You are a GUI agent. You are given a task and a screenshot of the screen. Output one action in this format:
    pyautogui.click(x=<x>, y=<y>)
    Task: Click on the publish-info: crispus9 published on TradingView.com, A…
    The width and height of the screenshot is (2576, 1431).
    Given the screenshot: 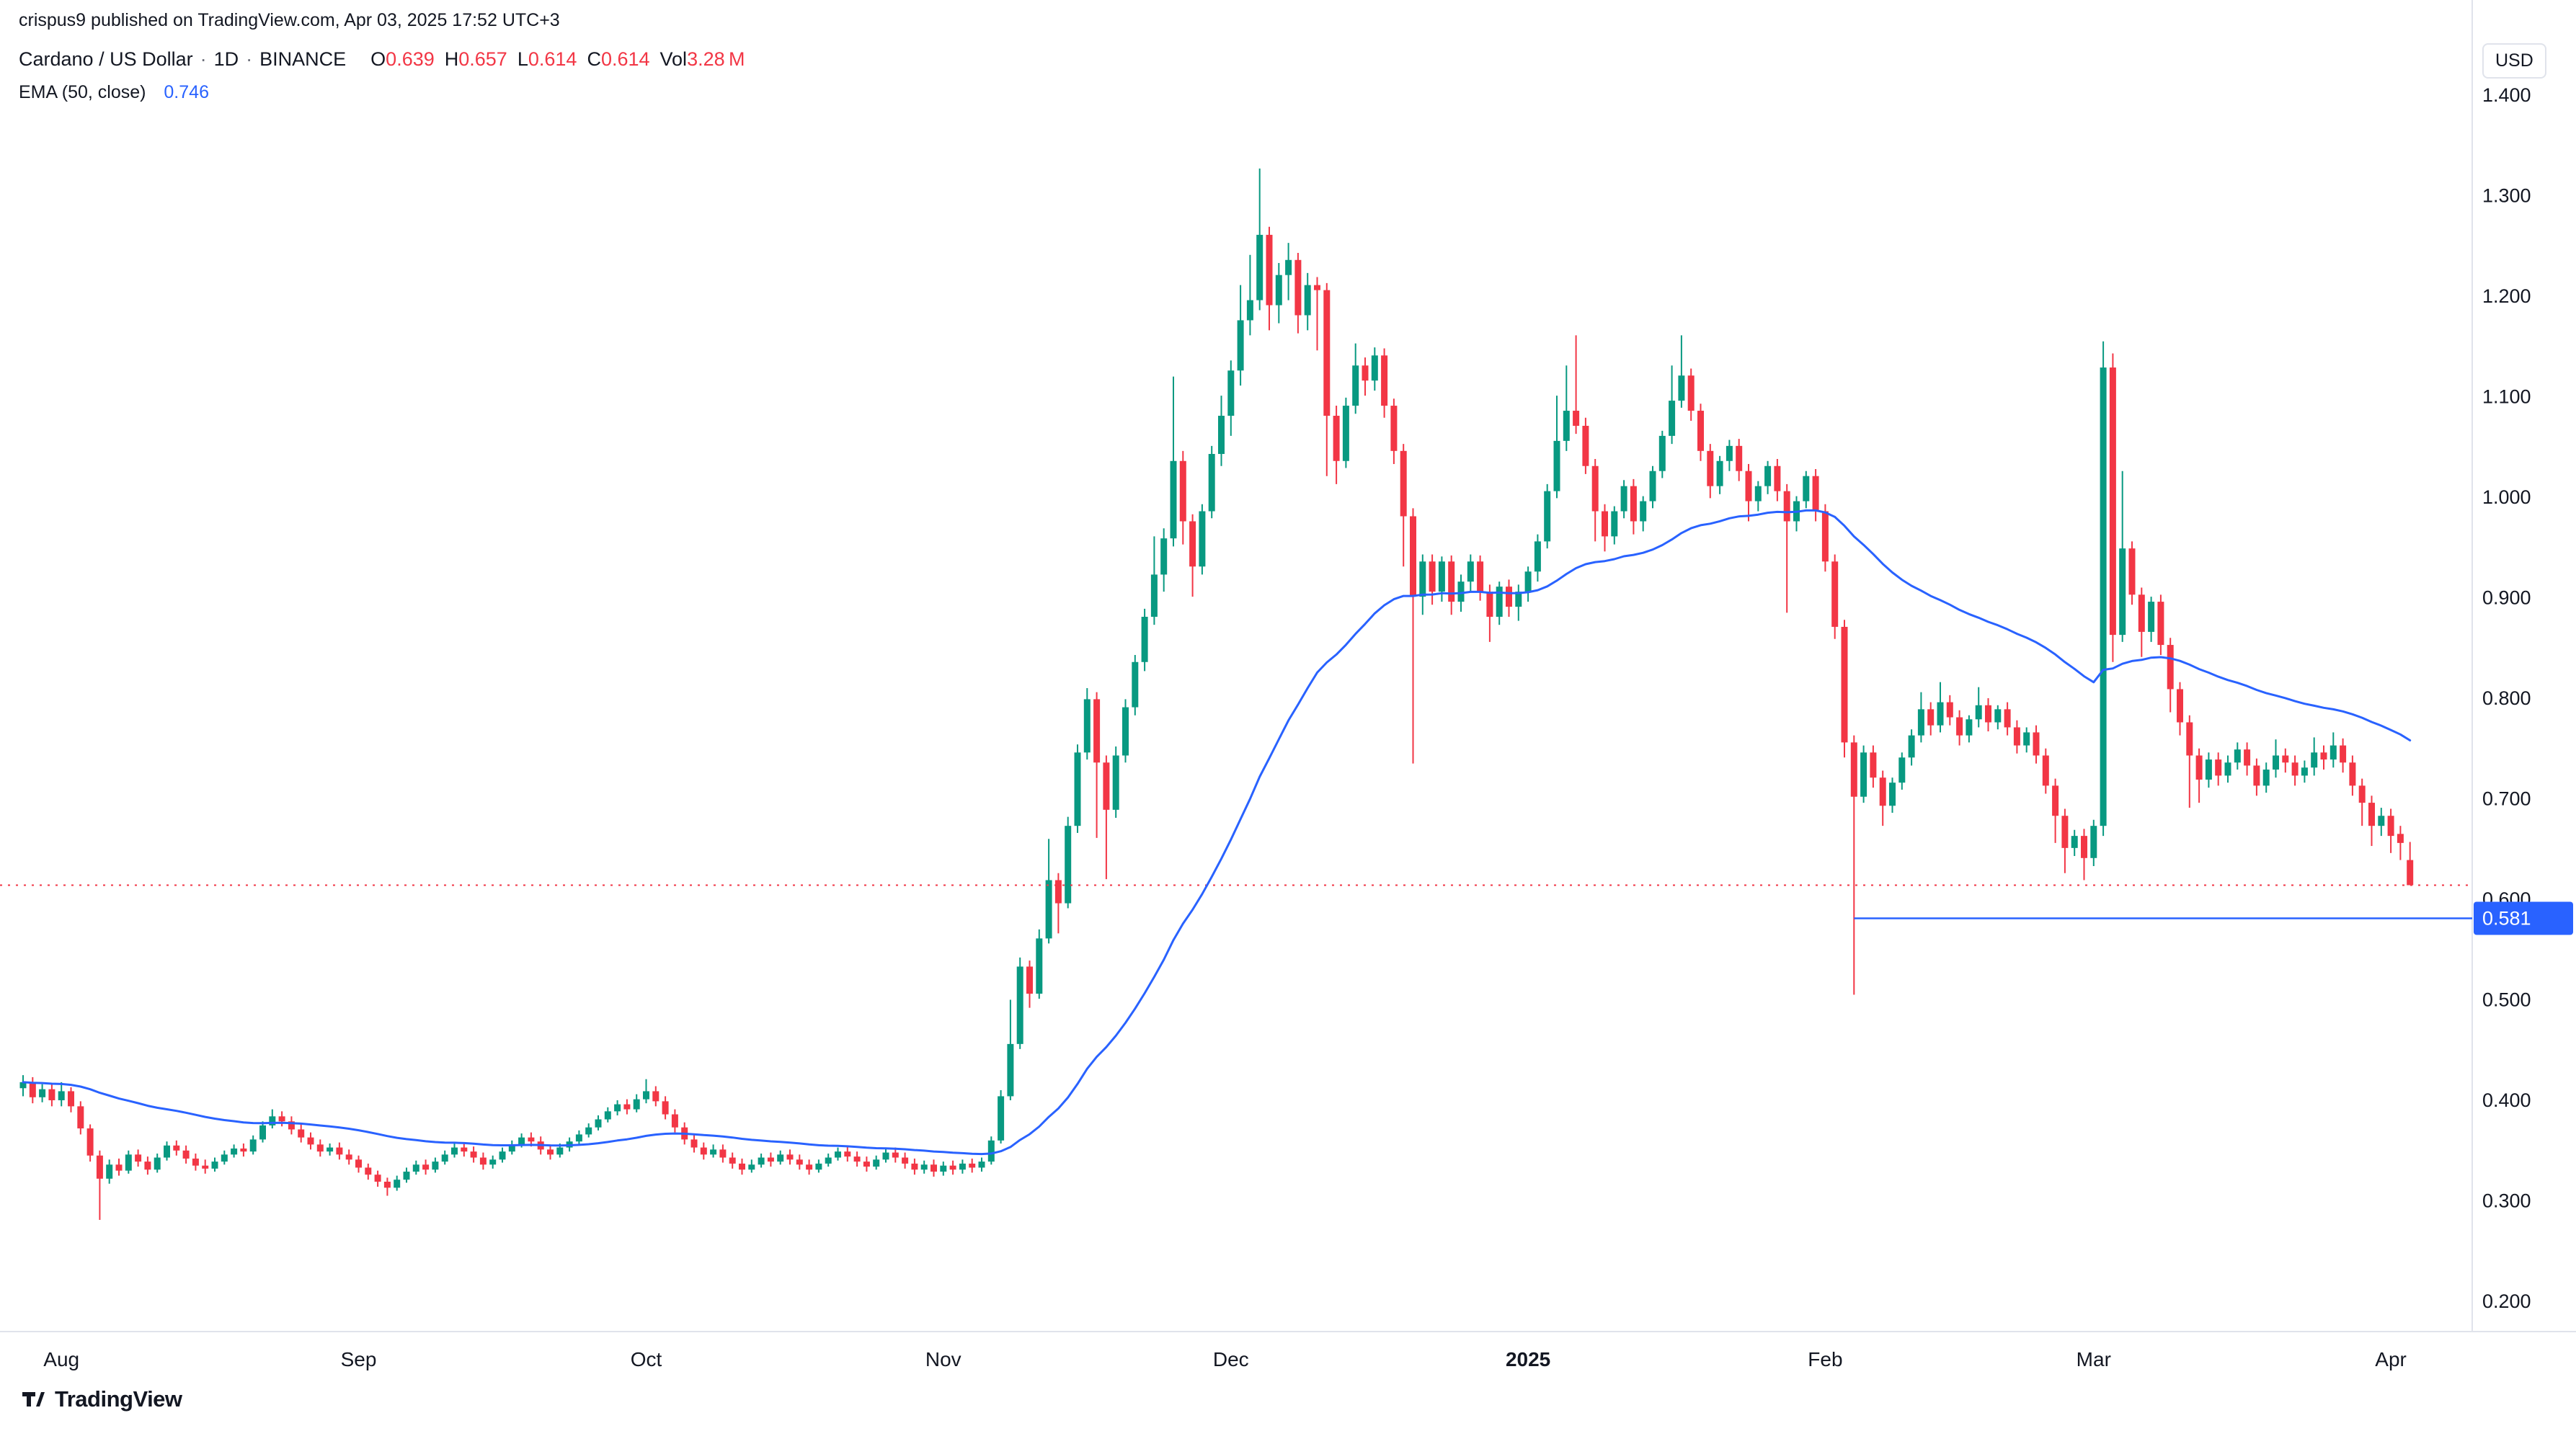 What is the action you would take?
    pyautogui.click(x=289, y=20)
    